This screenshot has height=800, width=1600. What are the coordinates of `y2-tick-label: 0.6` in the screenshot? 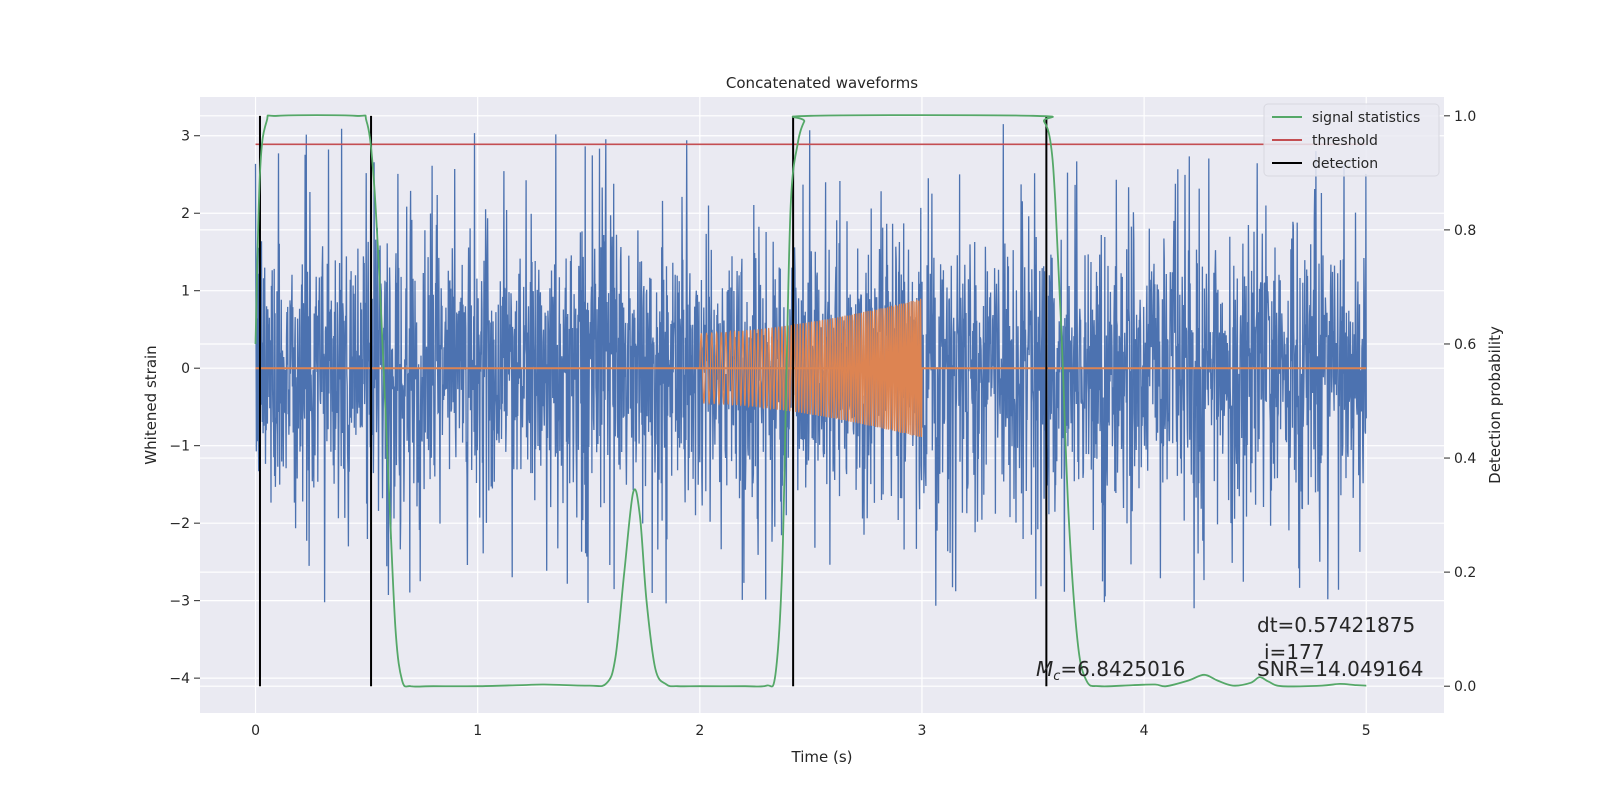 It's located at (1465, 345).